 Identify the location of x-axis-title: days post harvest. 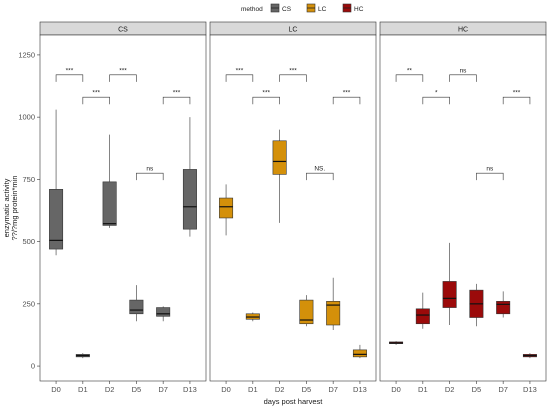
(294, 401).